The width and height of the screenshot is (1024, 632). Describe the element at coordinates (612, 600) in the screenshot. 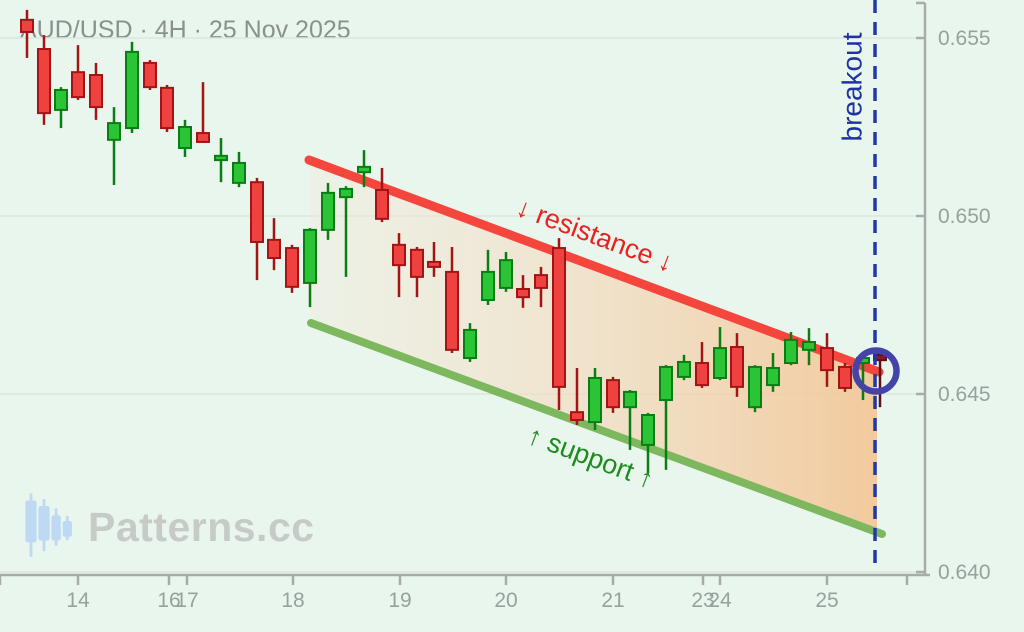

I see `x-tick-label: 21` at that location.